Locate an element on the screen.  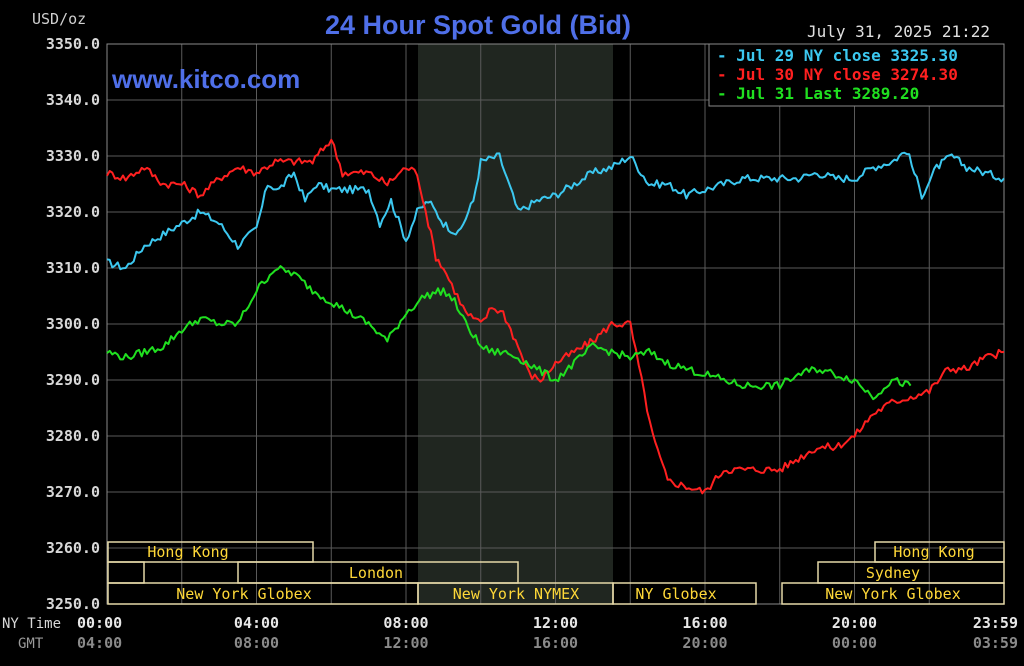
legend-entry: - Jul 31 Last 3289.20 is located at coordinates (818, 93).